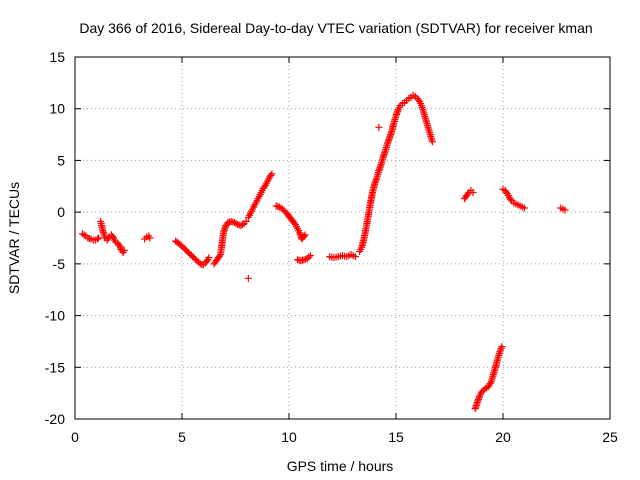  I want to click on y-axis-label: SDTVAR / TECUs, so click(14, 238).